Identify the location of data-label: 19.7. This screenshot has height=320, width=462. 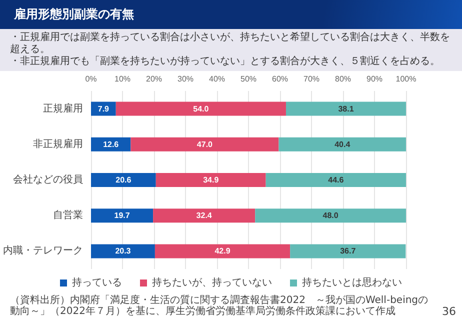
(122, 215).